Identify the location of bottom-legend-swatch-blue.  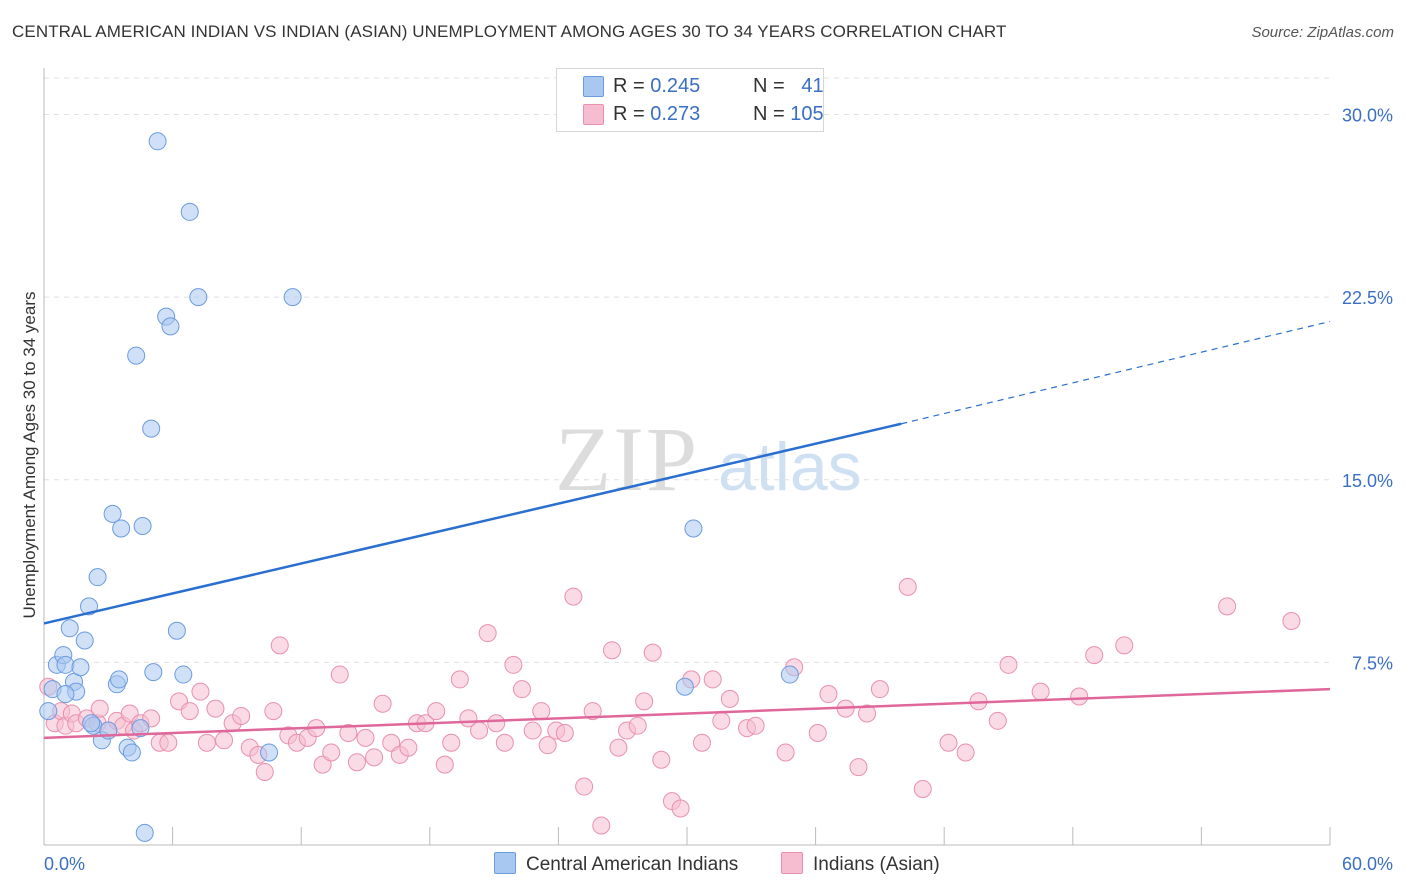
(505, 863).